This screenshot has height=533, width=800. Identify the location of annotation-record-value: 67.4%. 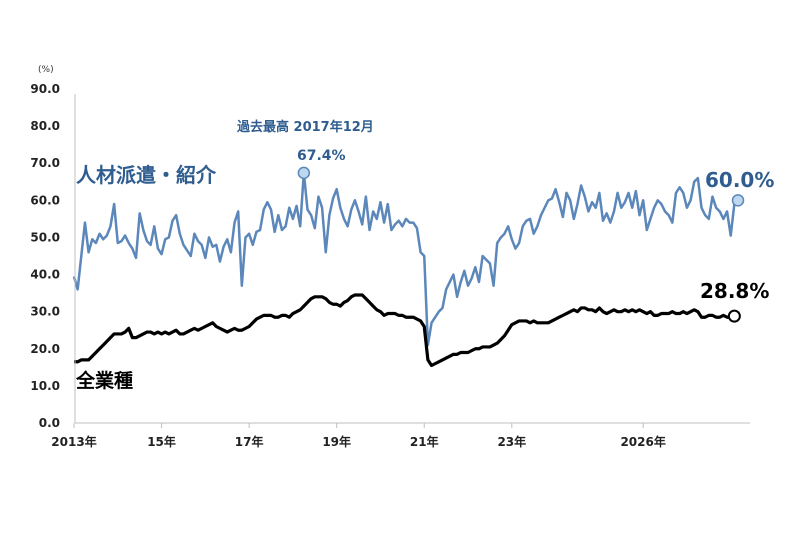
(321, 156).